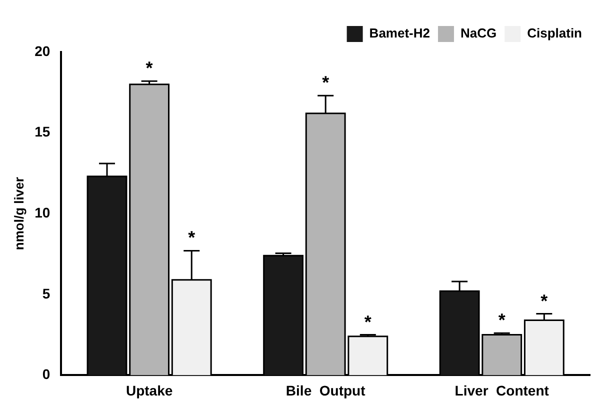 The height and width of the screenshot is (416, 608). What do you see at coordinates (326, 390) in the screenshot?
I see `x-tick-label: Bile Output` at bounding box center [326, 390].